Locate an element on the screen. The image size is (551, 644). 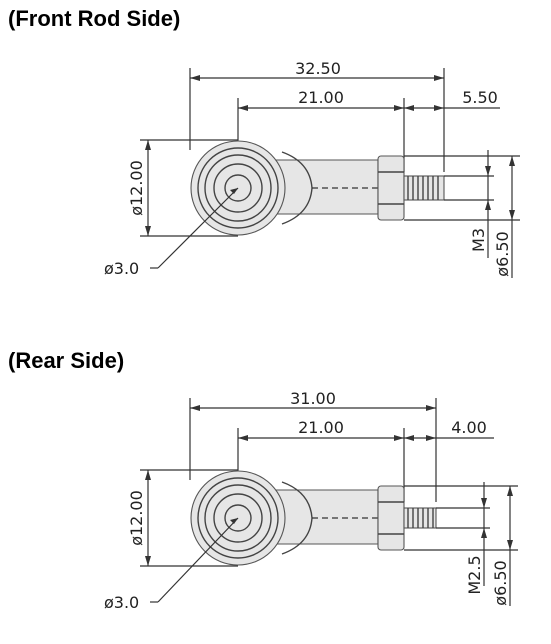
dim-thread-label: M3 is located at coordinates (478, 240).